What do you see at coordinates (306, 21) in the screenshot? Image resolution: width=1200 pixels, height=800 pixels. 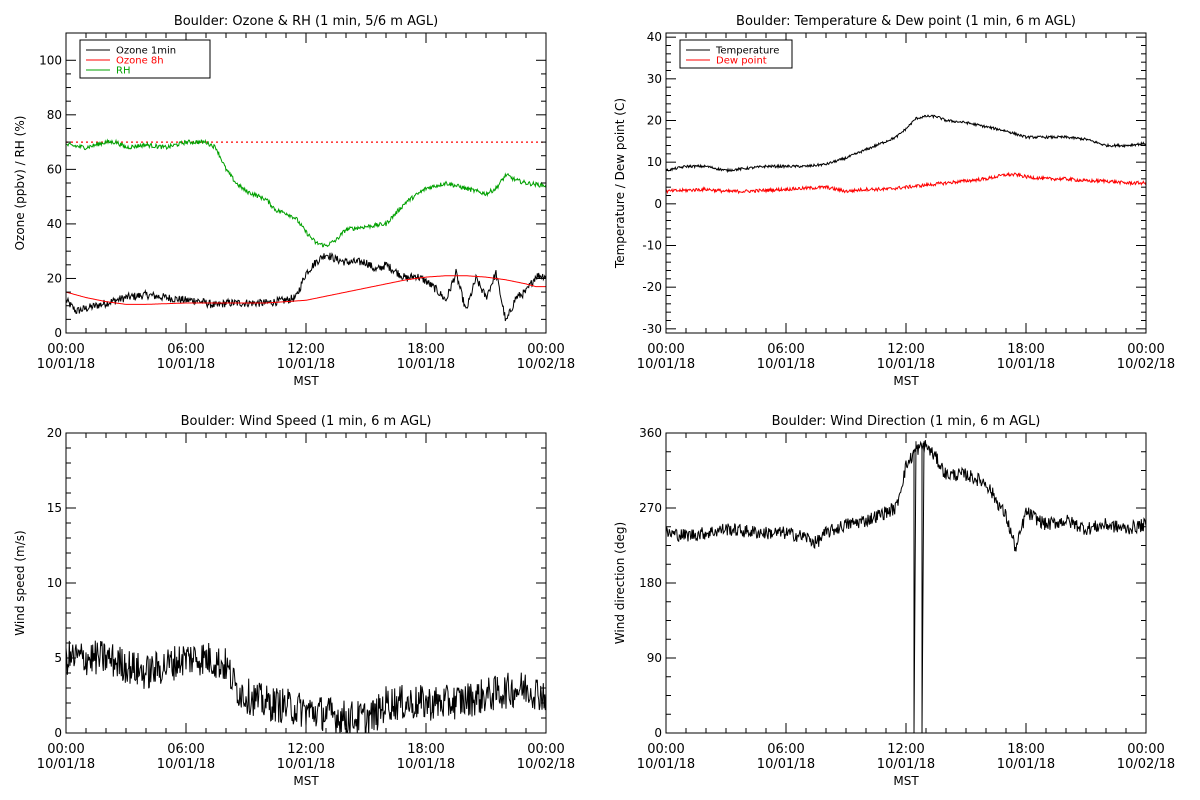 I see `panel-title: Boulder: Ozone & RH (1 min, 5/6 m AGL)` at bounding box center [306, 21].